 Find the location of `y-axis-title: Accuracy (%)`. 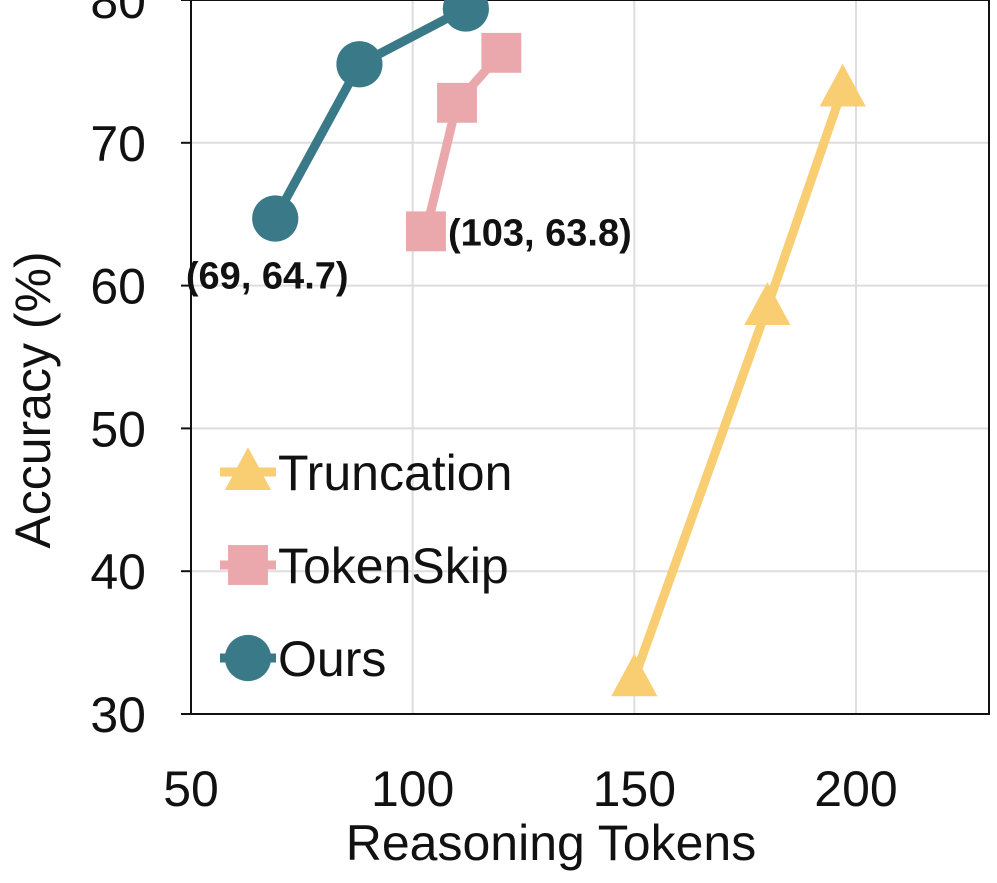

y-axis-title: Accuracy (%) is located at coordinates (33, 399).